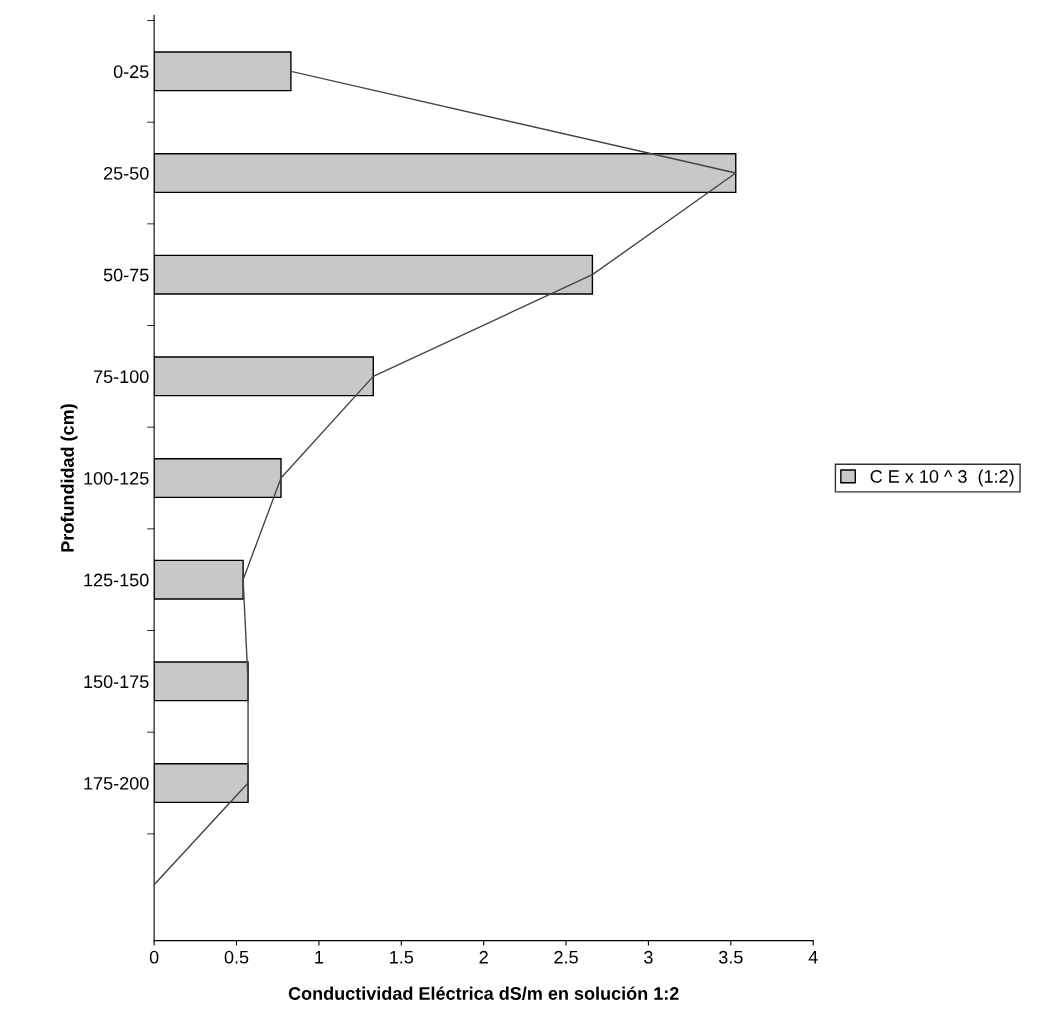  I want to click on y-tick-label: 75-100, so click(121, 377).